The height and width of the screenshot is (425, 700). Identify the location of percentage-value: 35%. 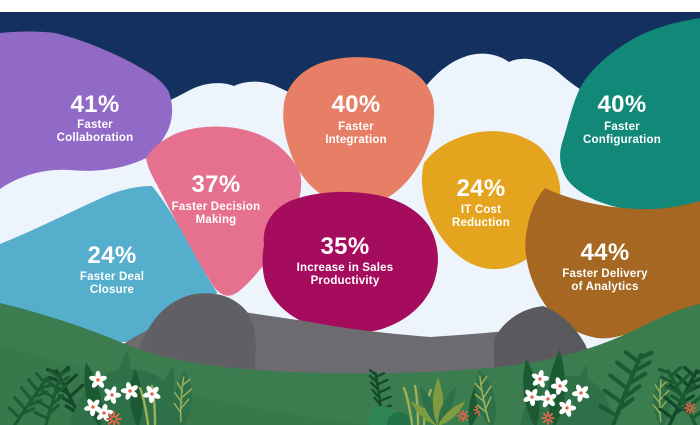
(345, 246).